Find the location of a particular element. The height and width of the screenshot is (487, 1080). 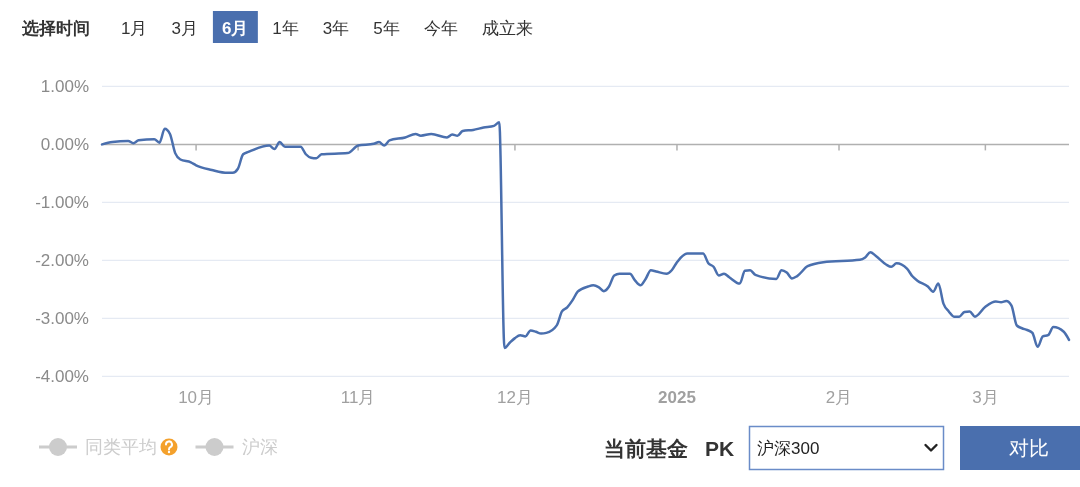

text: 3月 is located at coordinates (184, 28).